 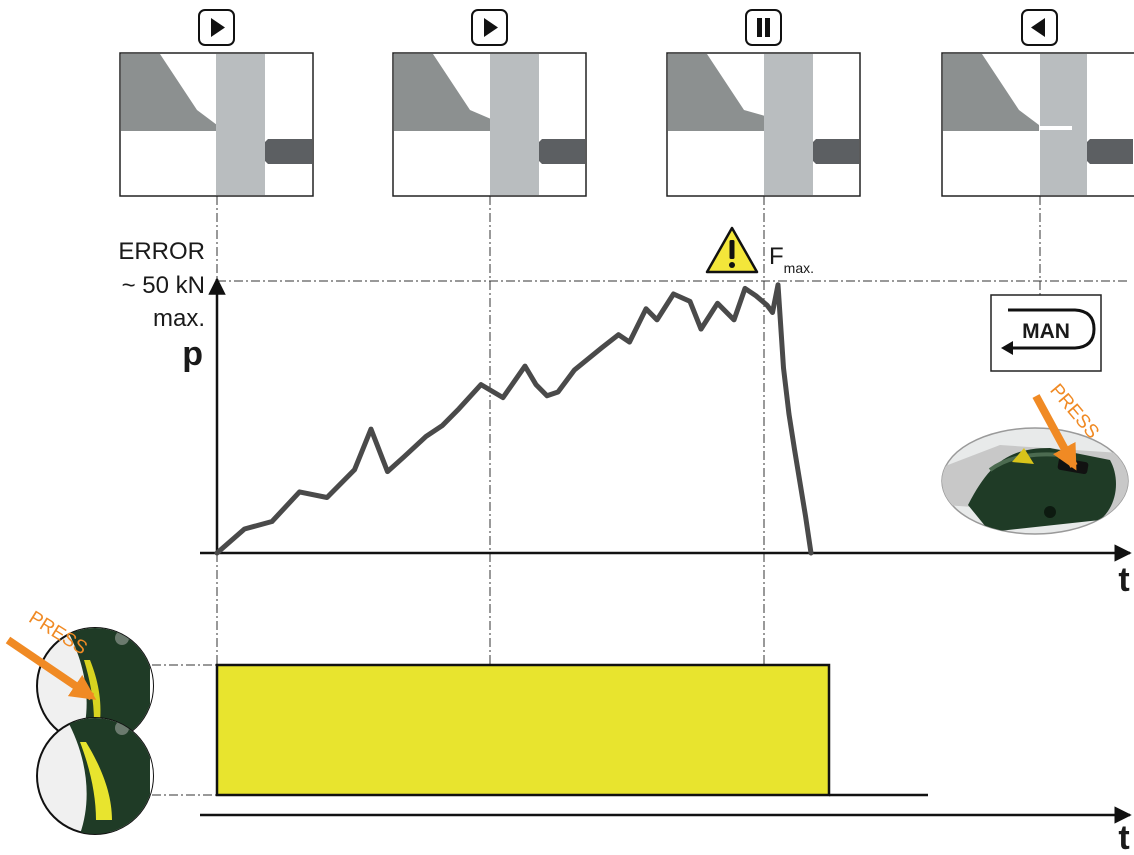 What do you see at coordinates (163, 285) in the screenshot?
I see `force-label: ~ 50 kN` at bounding box center [163, 285].